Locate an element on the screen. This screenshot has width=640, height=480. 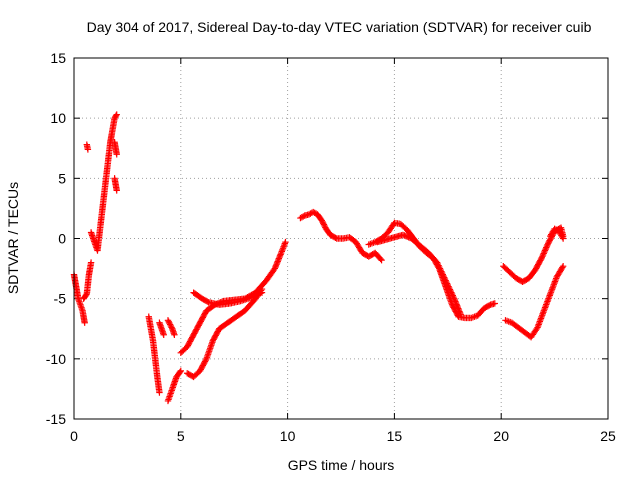
series-arc-j is located at coordinates (174, 386).